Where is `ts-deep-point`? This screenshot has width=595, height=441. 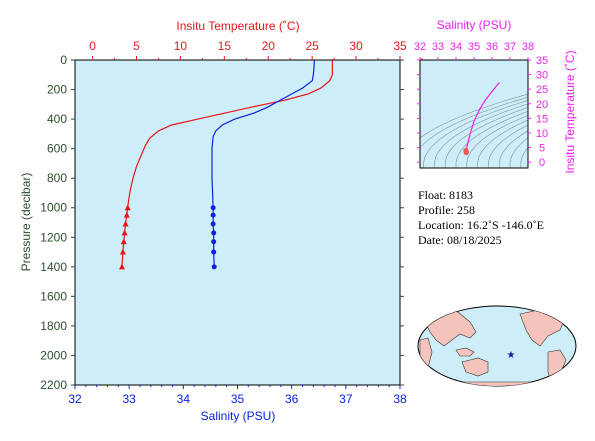
ts-deep-point is located at coordinates (466, 152).